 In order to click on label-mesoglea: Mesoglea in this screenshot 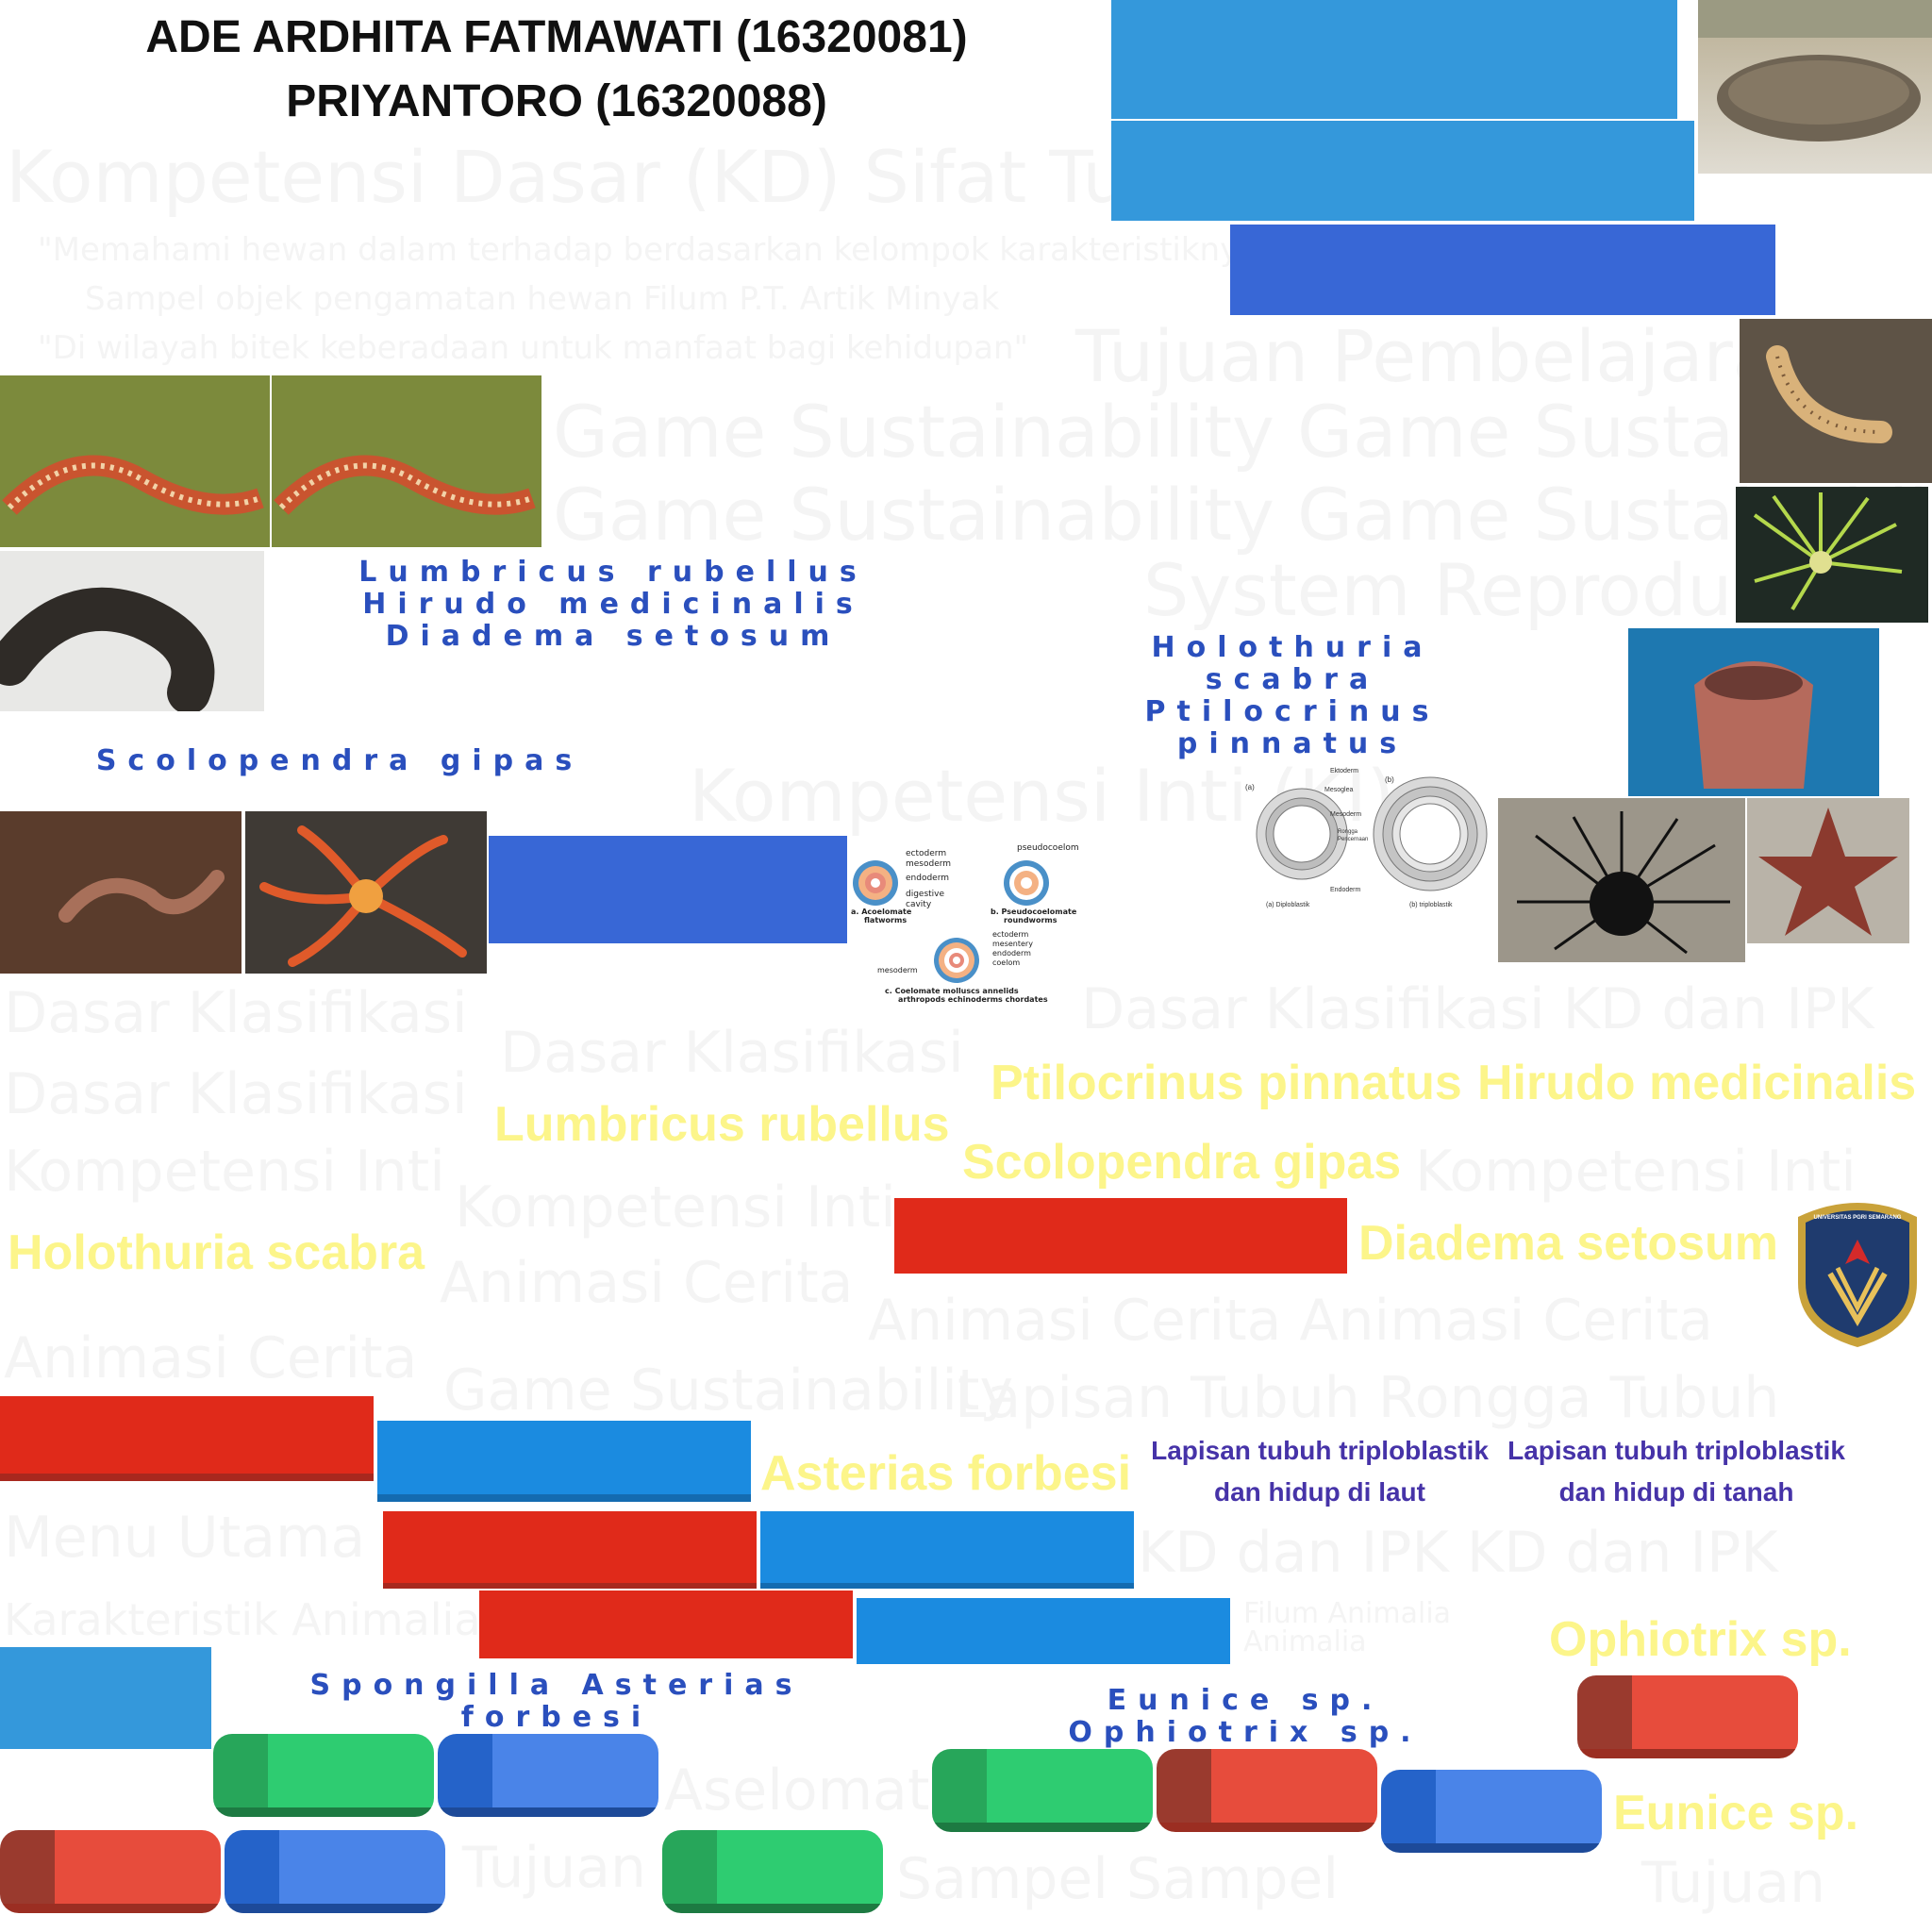, I will do `click(1339, 790)`.